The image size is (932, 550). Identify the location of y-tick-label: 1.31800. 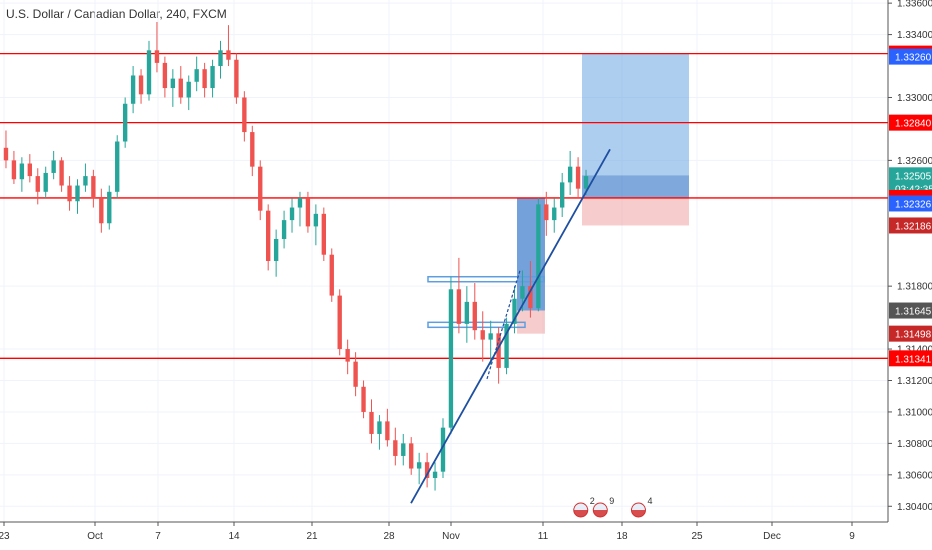
(914, 287).